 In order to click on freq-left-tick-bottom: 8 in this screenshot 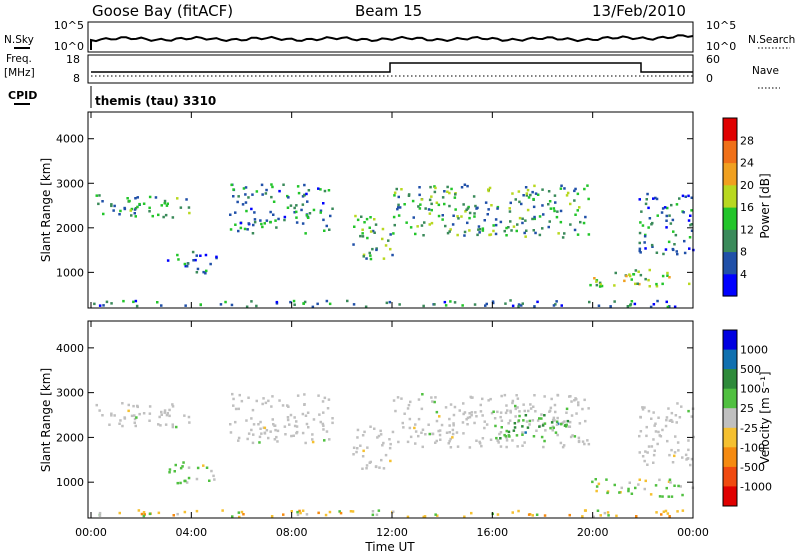, I will do `click(76, 78)`.